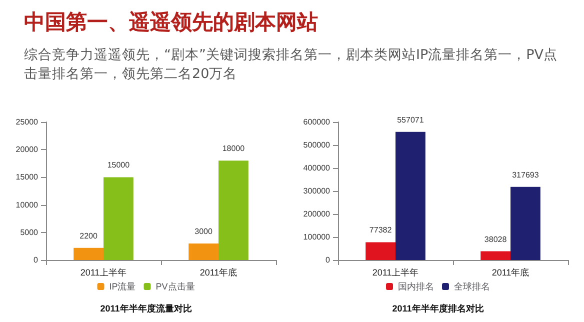 Image resolution: width=584 pixels, height=322 pixels. Describe the element at coordinates (438, 309) in the screenshot. I see `text: 2011年半年度排名对比` at that location.